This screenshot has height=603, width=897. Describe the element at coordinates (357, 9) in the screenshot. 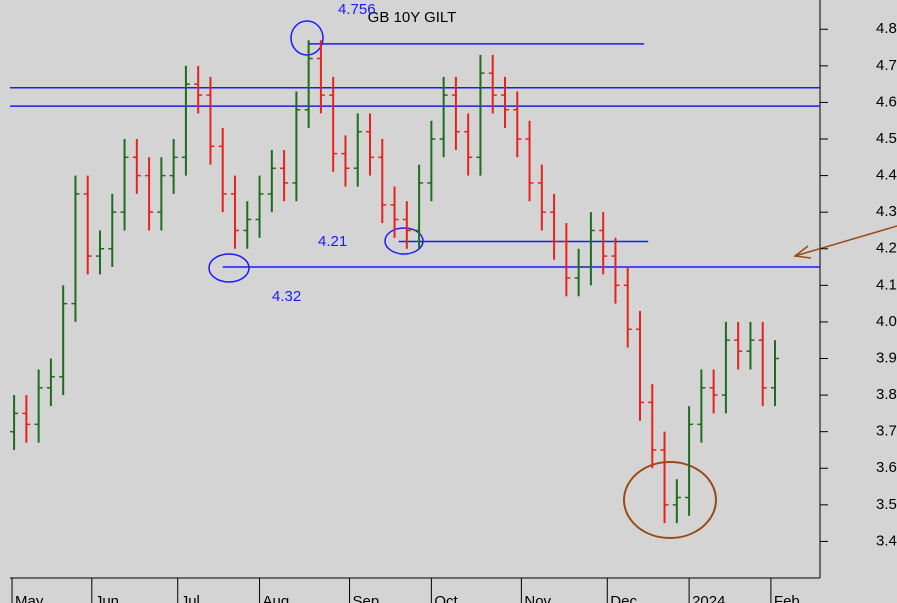

I see `annotation-label: 4.756` at that location.